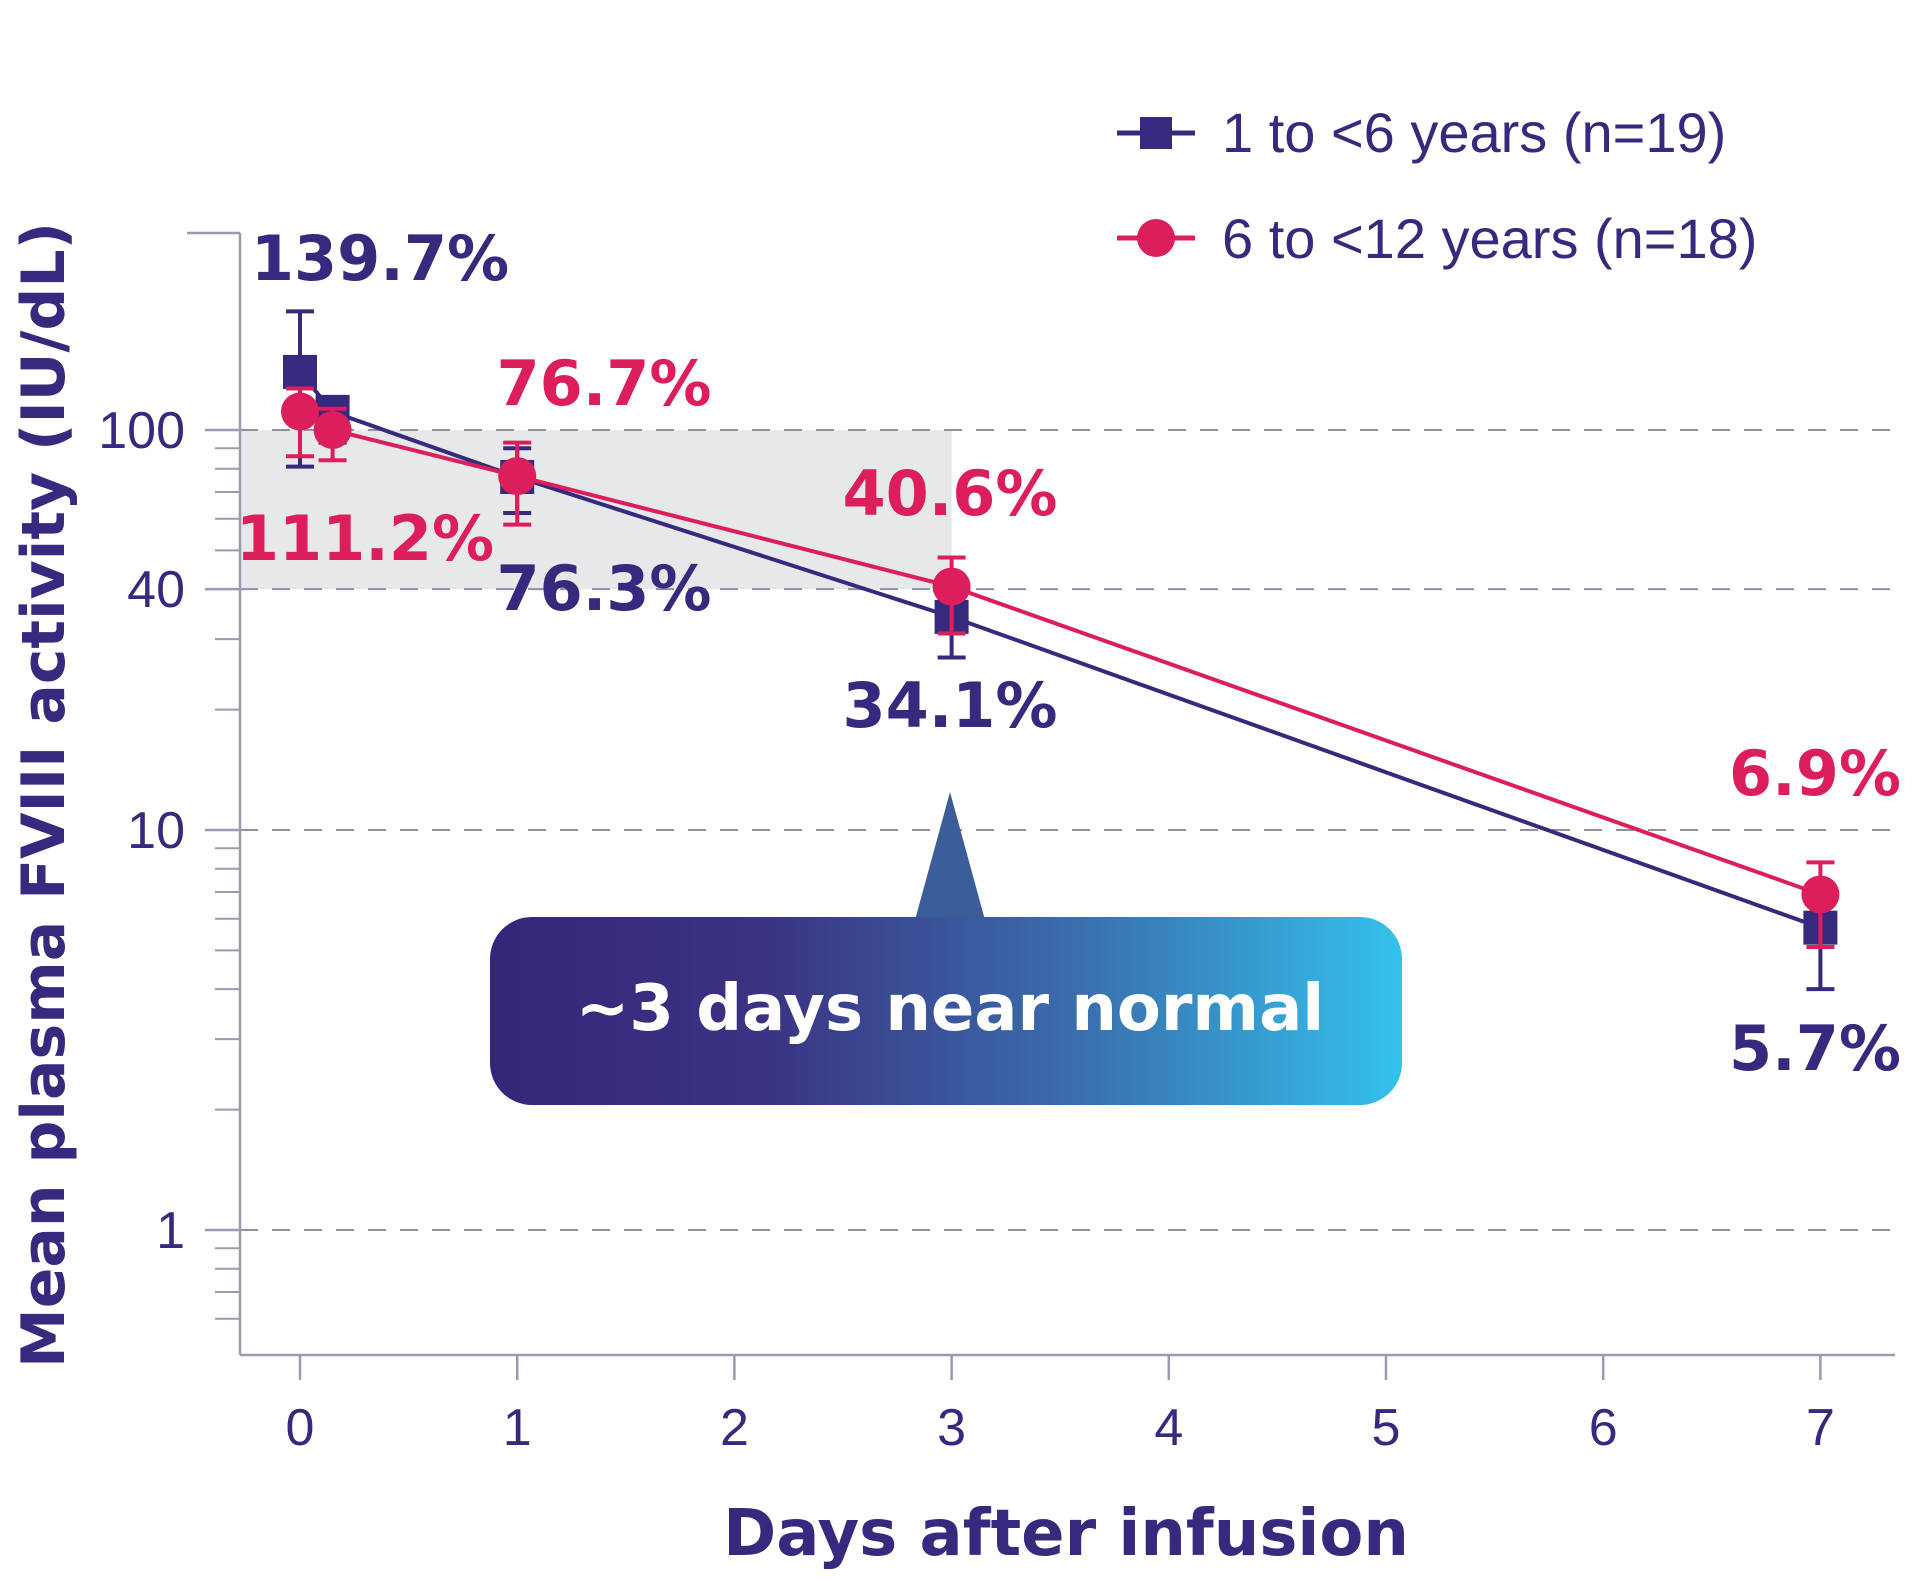  Describe the element at coordinates (1060, 1406) in the screenshot. I see `x-axis-ticks: 0 1 2 3 4 5 6 7` at that location.